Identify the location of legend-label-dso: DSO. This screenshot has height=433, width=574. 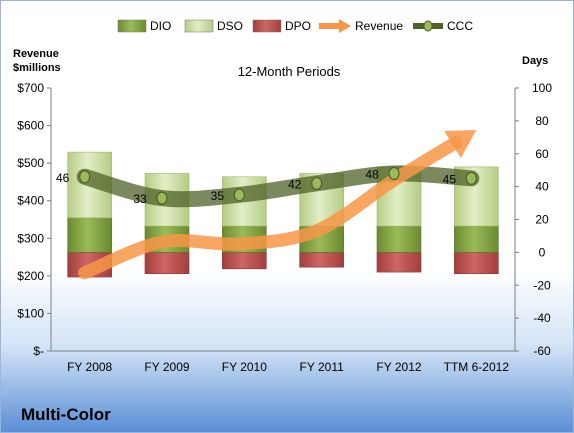
(230, 26).